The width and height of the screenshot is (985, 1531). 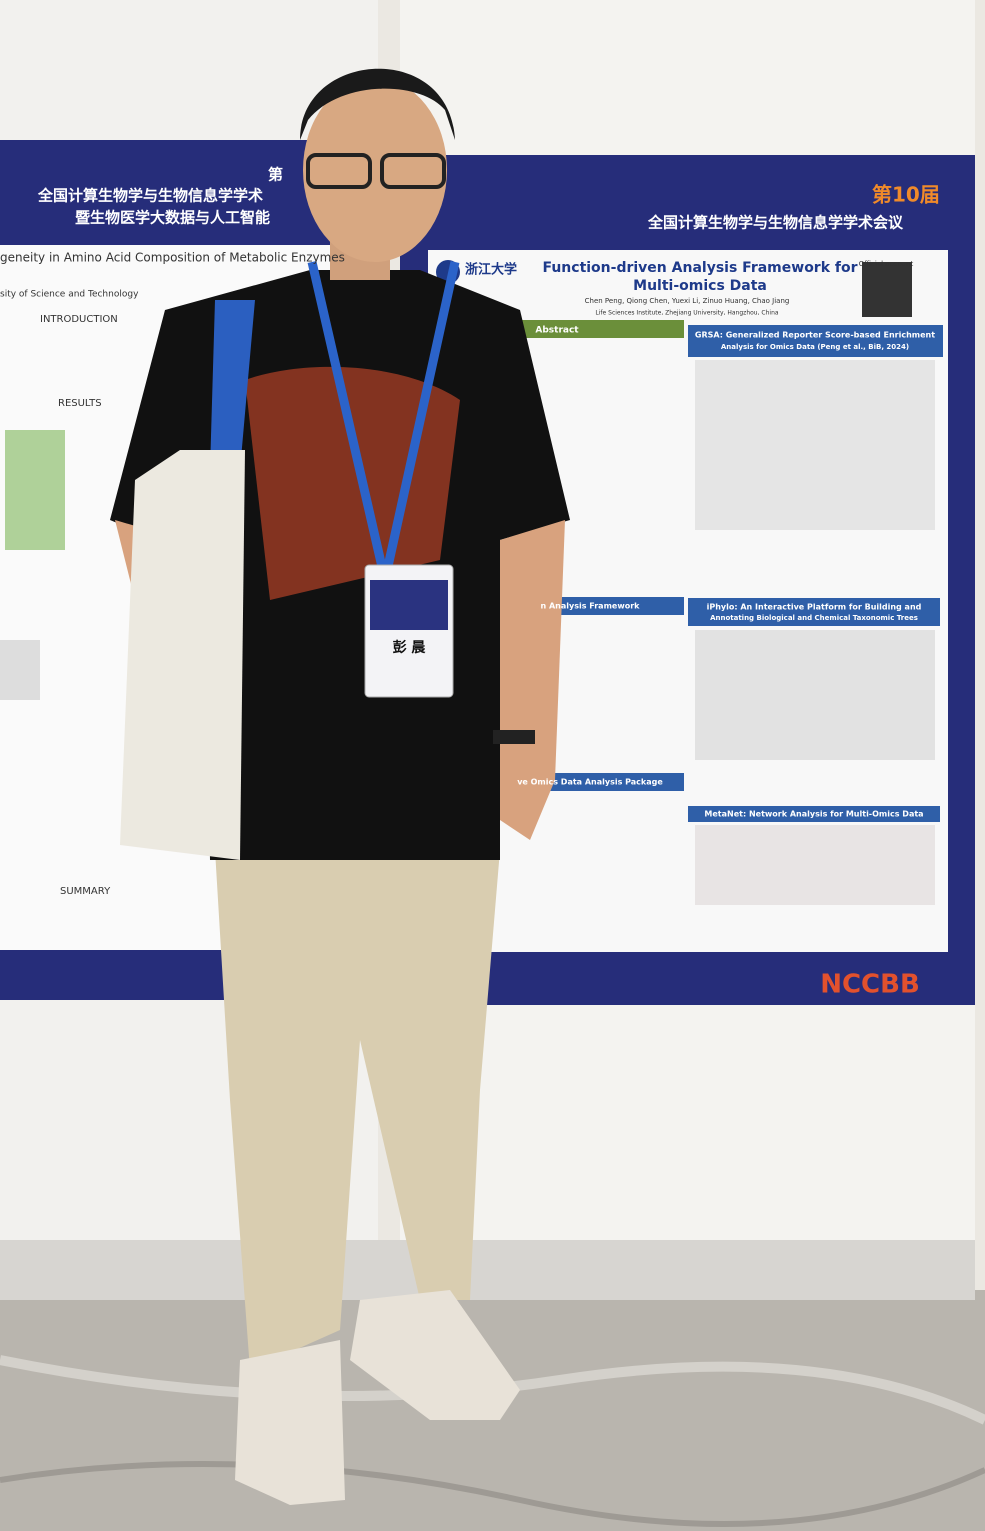 What do you see at coordinates (886, 264) in the screenshot?
I see `official-account: Official account` at bounding box center [886, 264].